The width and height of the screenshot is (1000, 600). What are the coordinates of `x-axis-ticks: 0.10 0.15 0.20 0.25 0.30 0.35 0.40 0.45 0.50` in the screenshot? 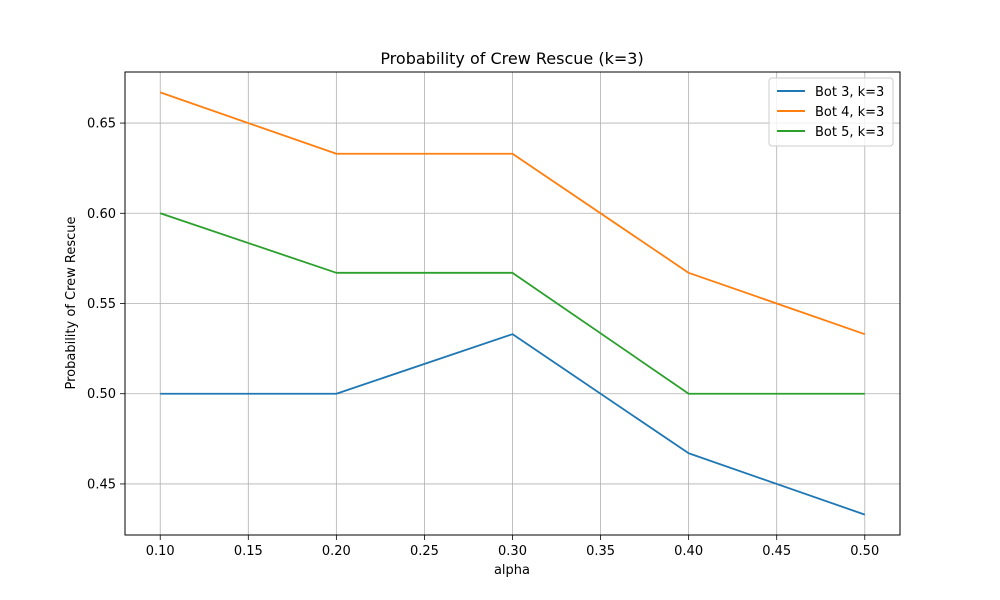 It's located at (512, 547).